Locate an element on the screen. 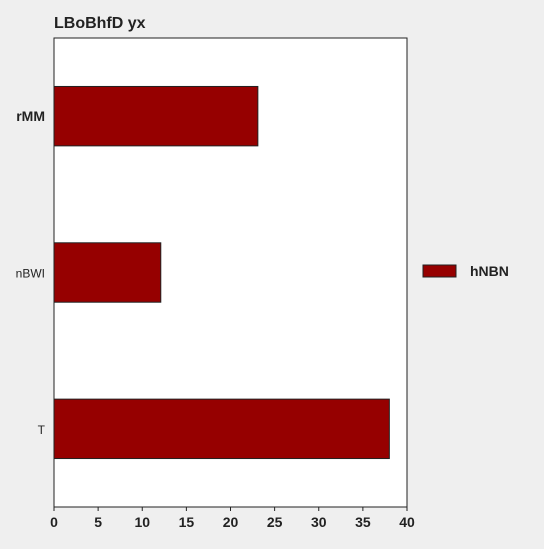  x-tick-label: 5 is located at coordinates (98, 522).